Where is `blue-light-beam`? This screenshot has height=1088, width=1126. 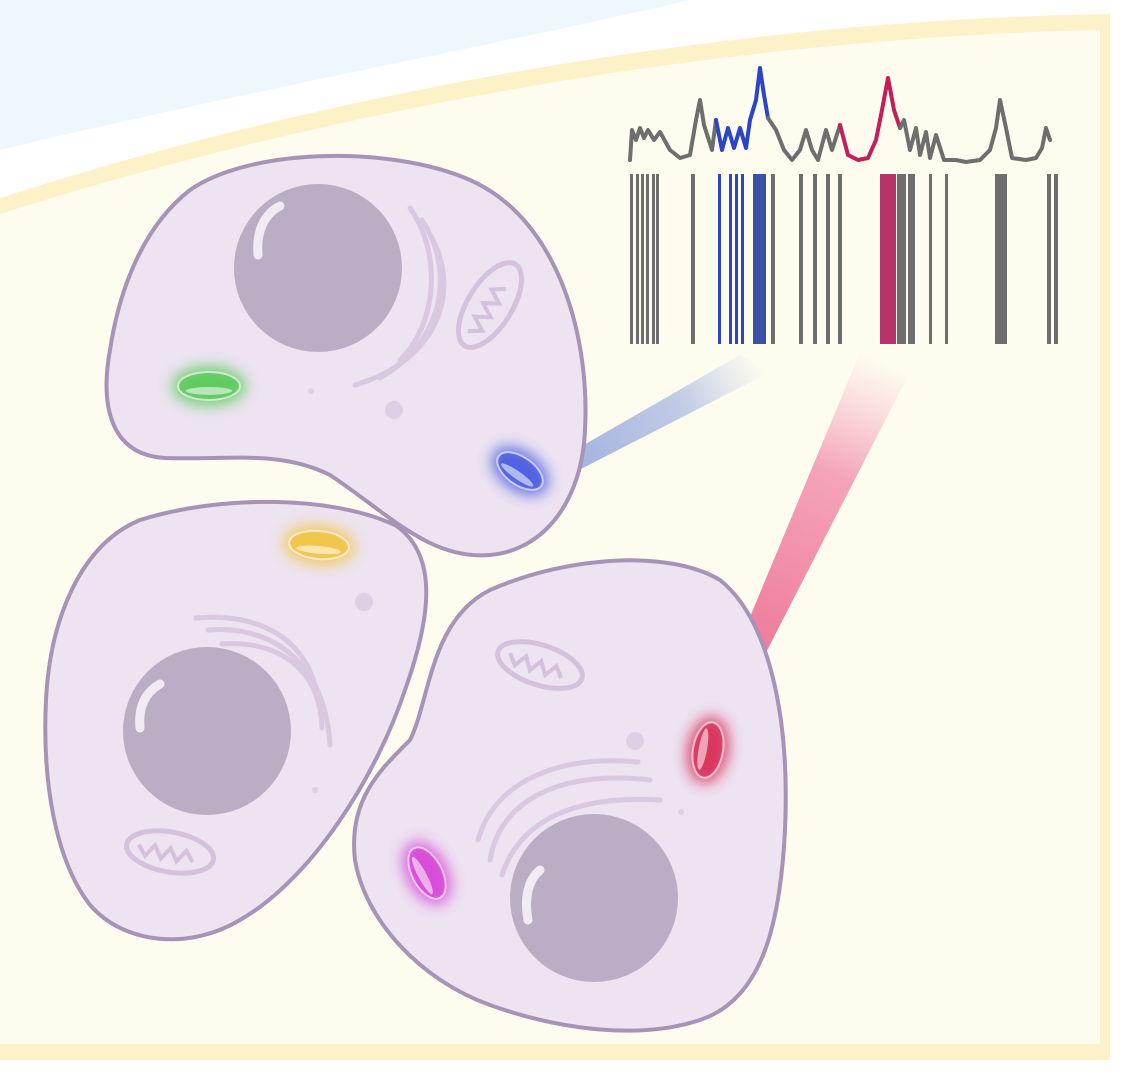
blue-light-beam is located at coordinates (650, 420).